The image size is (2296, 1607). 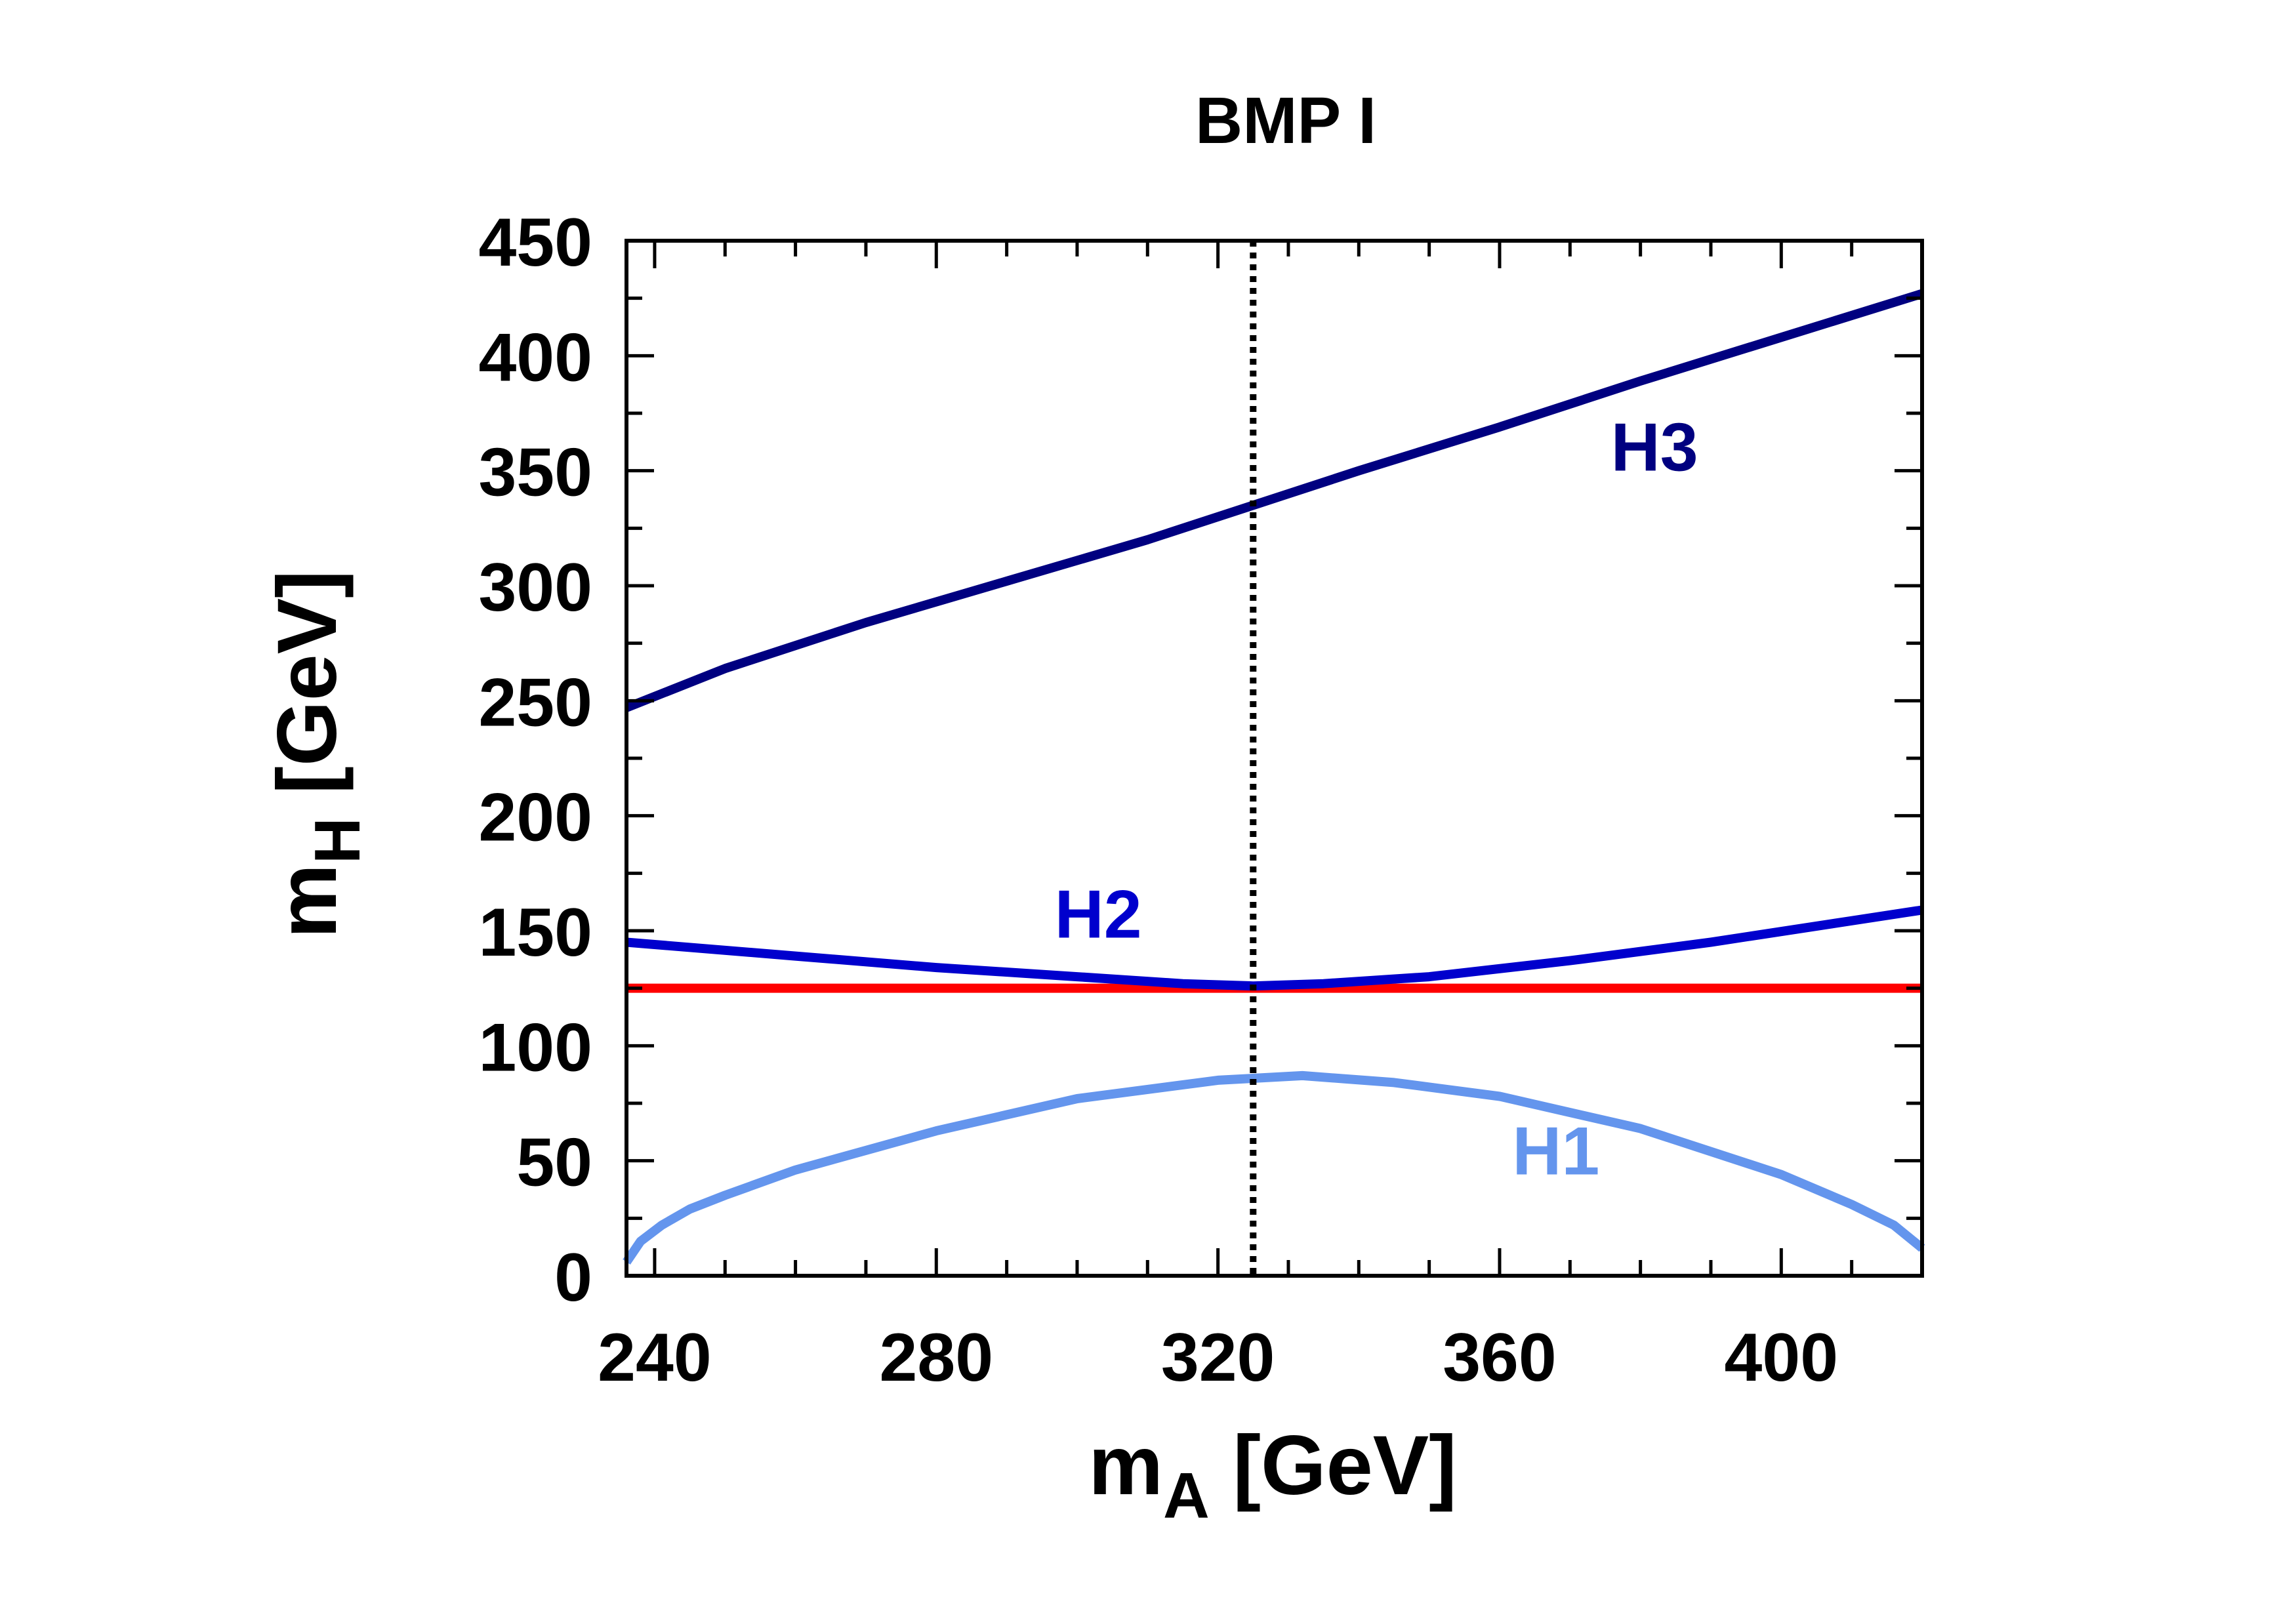 What do you see at coordinates (535, 818) in the screenshot?
I see `y-tick-label: 200` at bounding box center [535, 818].